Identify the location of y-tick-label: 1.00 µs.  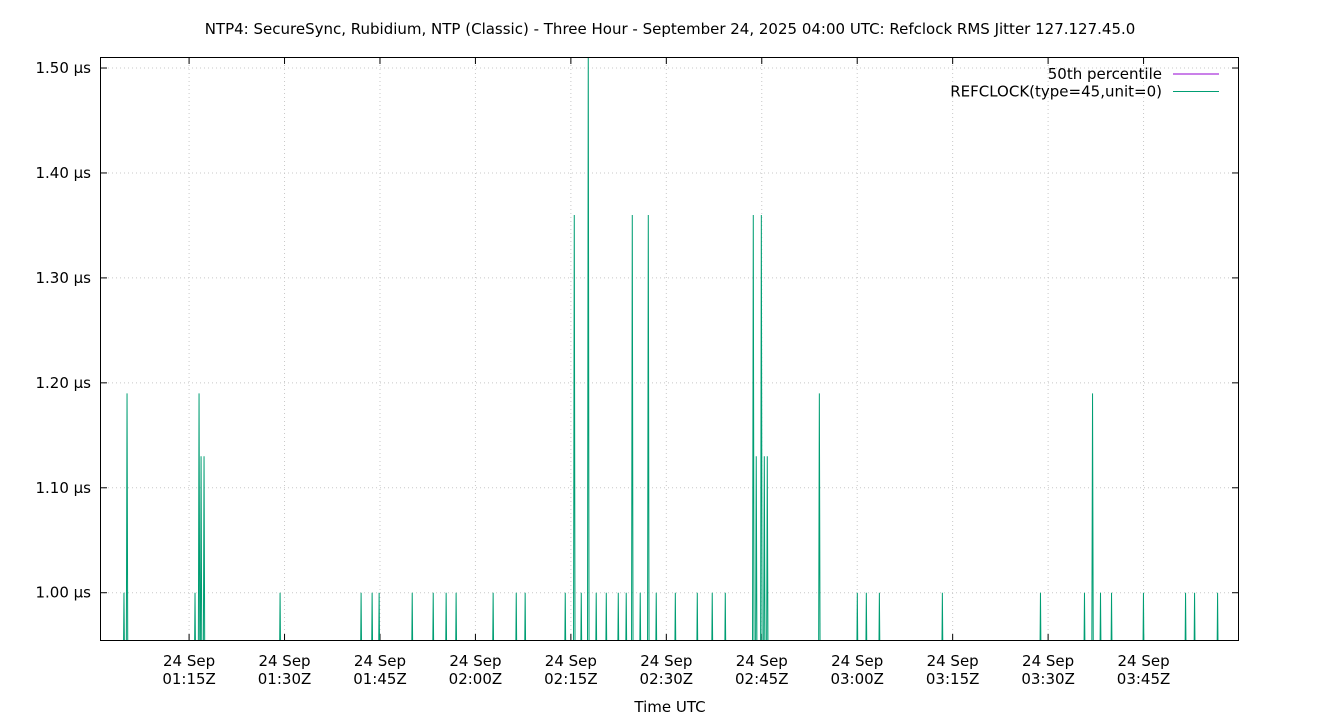
(63, 593).